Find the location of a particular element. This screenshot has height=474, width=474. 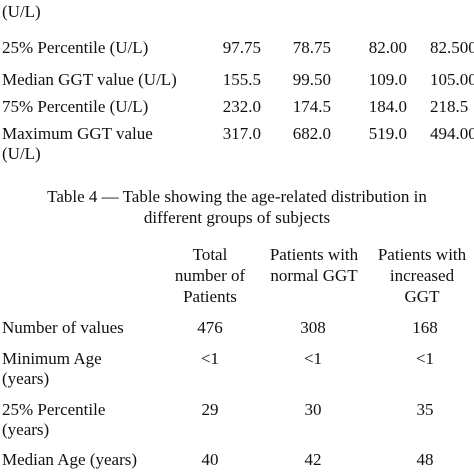

table-4-row-label: 25% Percentile is located at coordinates (54, 409).